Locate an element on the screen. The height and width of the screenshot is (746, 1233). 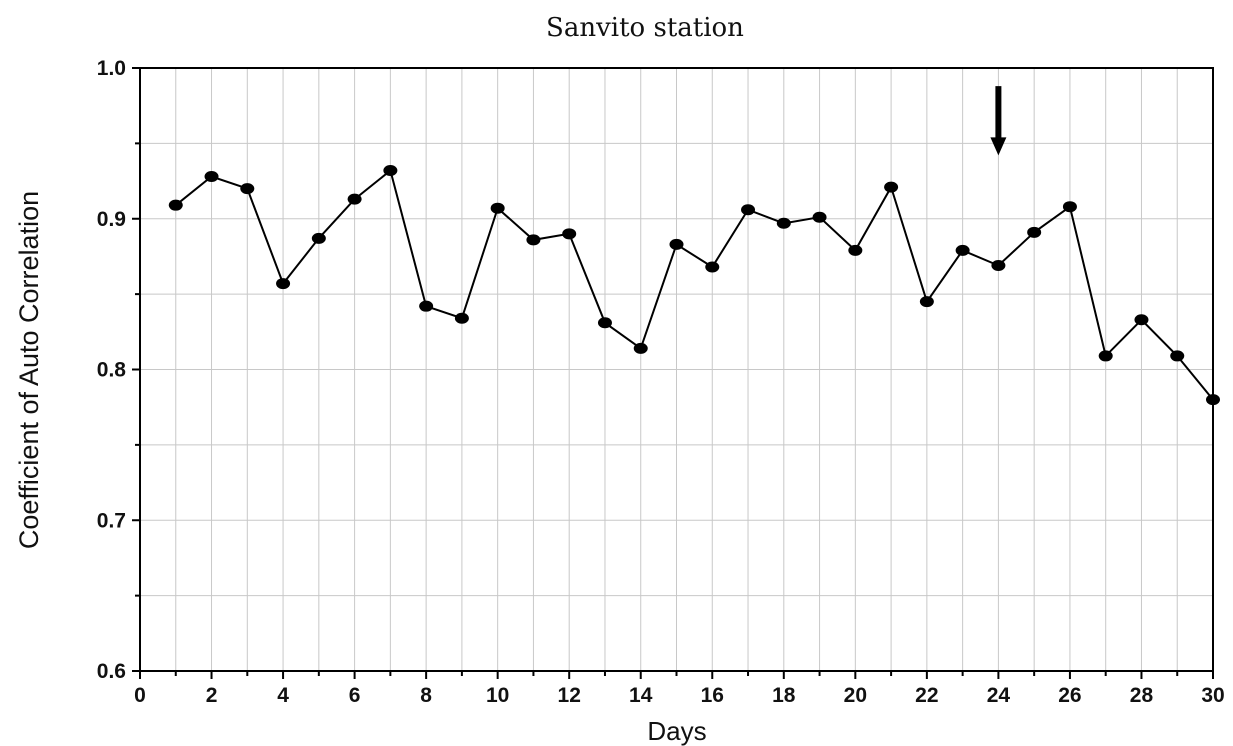
x-tick-label: 16 is located at coordinates (712, 695).